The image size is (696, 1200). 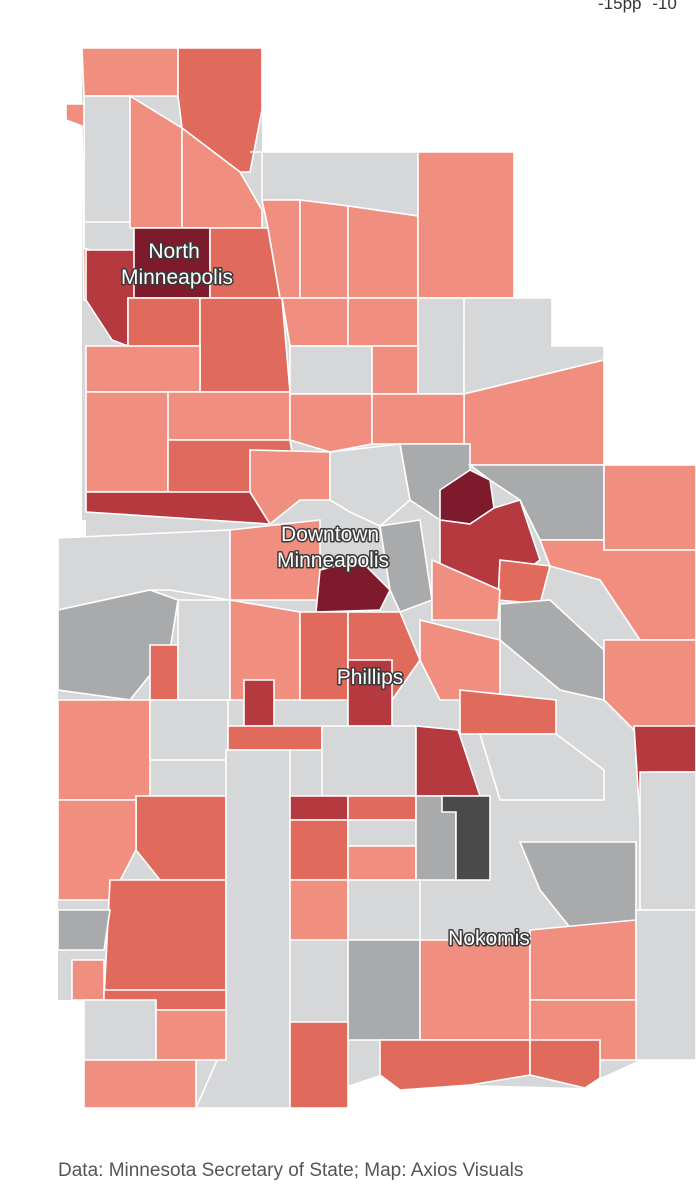 What do you see at coordinates (620, 6) in the screenshot?
I see `legend-tick-1: -15pp` at bounding box center [620, 6].